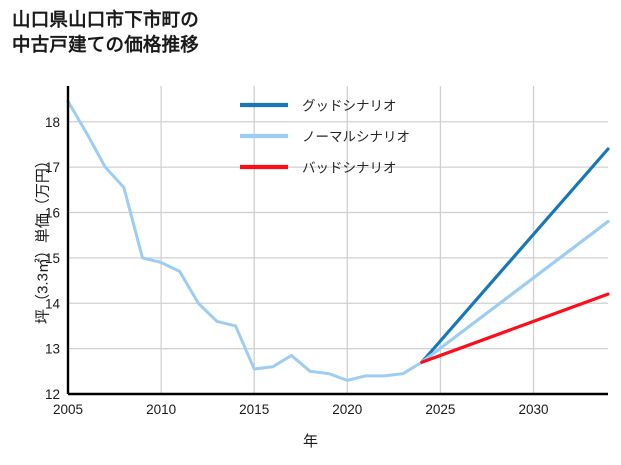 The height and width of the screenshot is (465, 621). Describe the element at coordinates (533, 409) in the screenshot. I see `x-tick-label: 2030` at that location.